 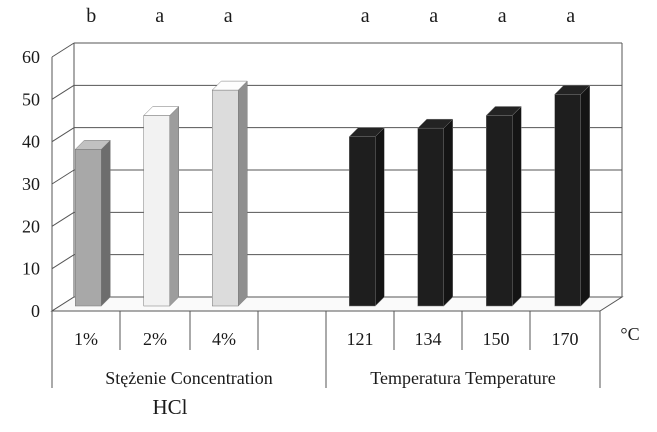 I want to click on y-tick-label: 0, so click(x=35, y=311).